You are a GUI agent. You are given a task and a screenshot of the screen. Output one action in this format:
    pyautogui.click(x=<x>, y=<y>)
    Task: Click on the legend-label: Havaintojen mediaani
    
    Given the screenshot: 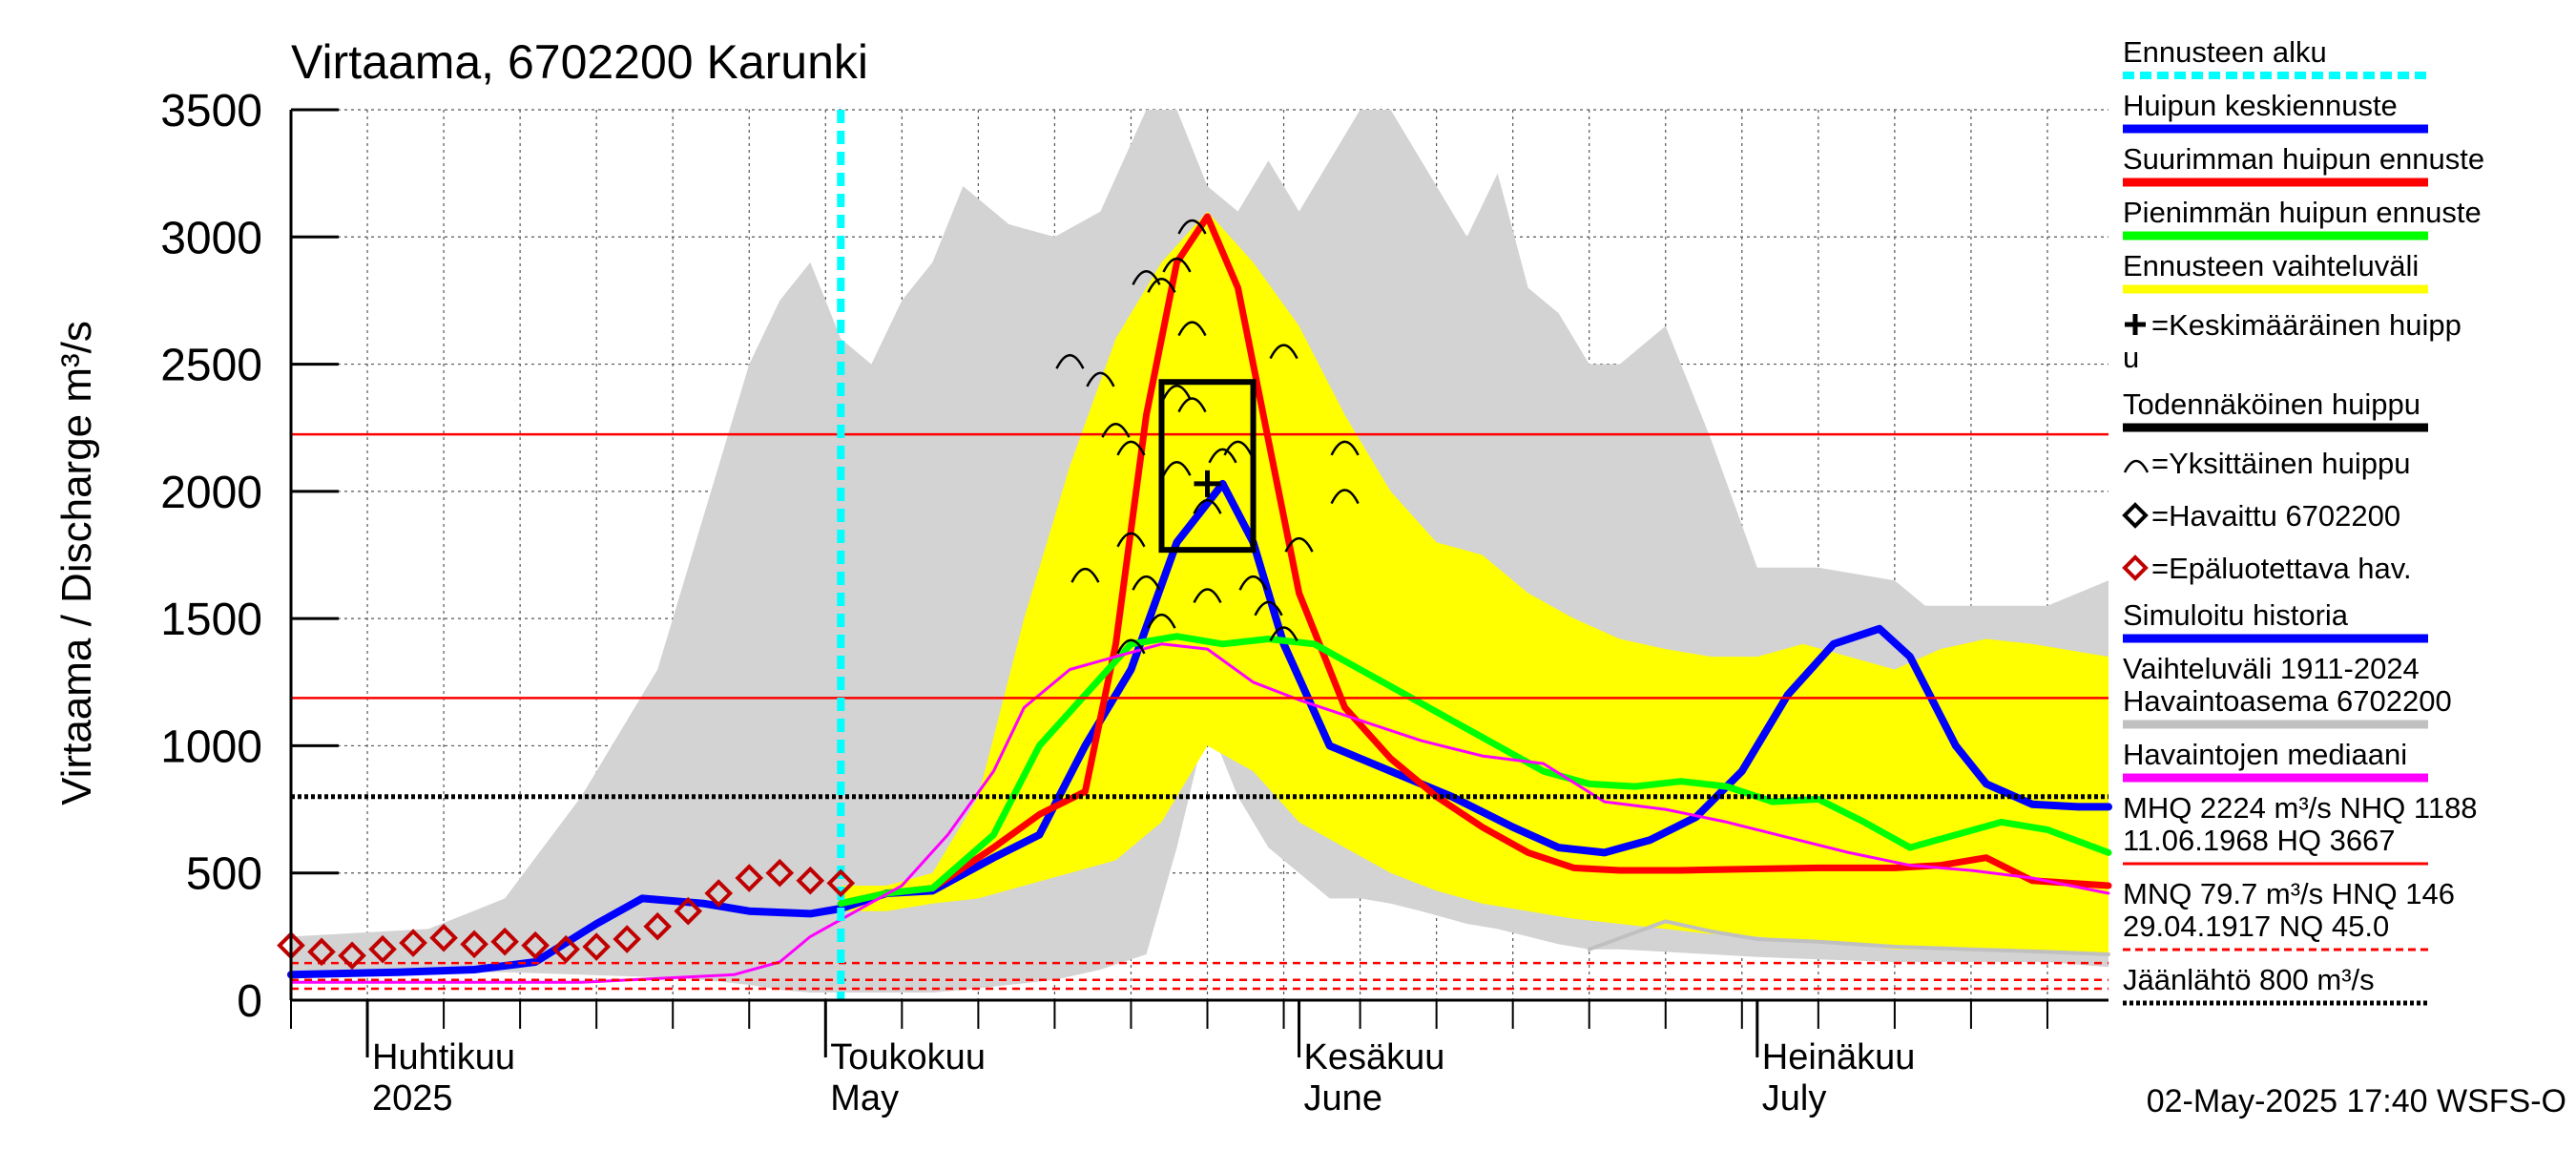 What is the action you would take?
    pyautogui.click(x=2265, y=754)
    